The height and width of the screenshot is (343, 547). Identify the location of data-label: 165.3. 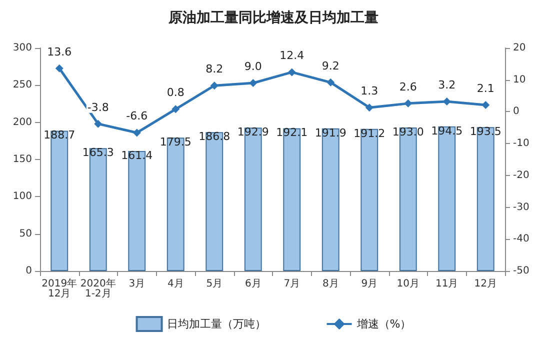
(98, 153).